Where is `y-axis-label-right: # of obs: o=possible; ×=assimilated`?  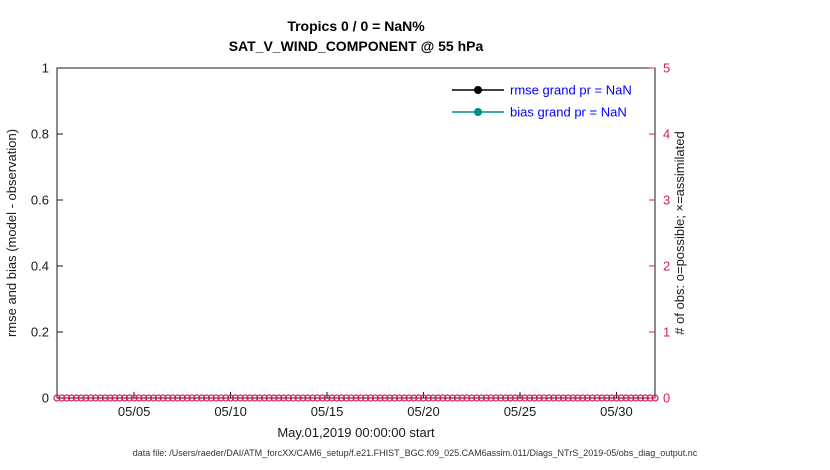 y-axis-label-right: # of obs: o=possible; ×=assimilated is located at coordinates (679, 232).